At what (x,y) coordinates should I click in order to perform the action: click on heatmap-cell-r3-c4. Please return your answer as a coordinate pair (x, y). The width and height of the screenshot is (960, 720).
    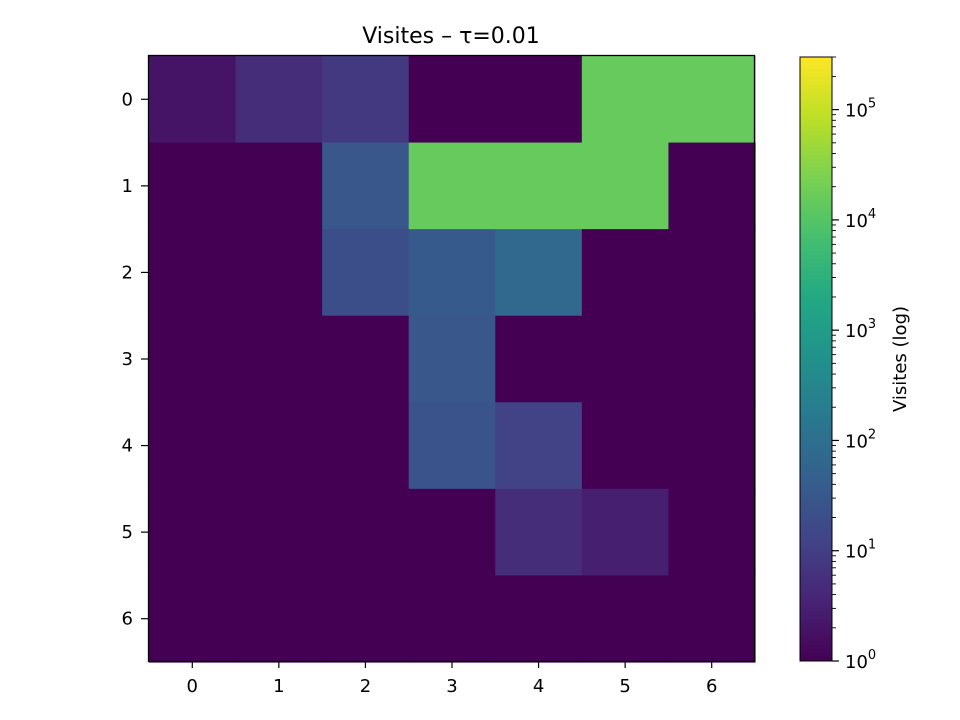
    Looking at the image, I should click on (539, 359).